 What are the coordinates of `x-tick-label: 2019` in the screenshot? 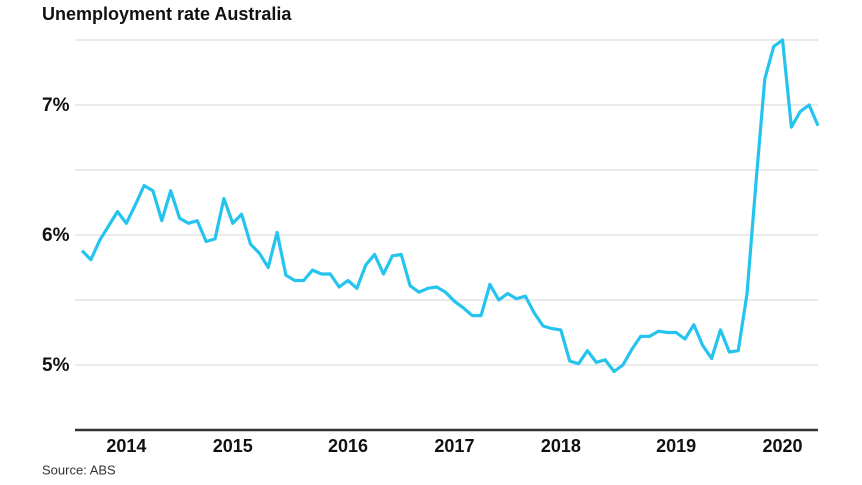 It's located at (676, 446).